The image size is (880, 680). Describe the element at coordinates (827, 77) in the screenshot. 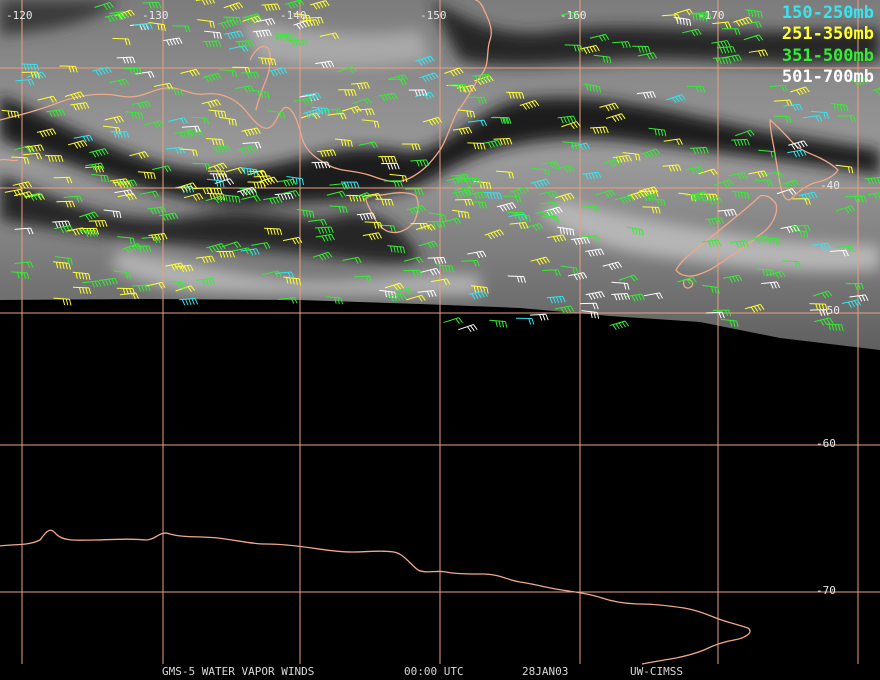

I see `legend-entry-501-700: 501-700mb` at that location.